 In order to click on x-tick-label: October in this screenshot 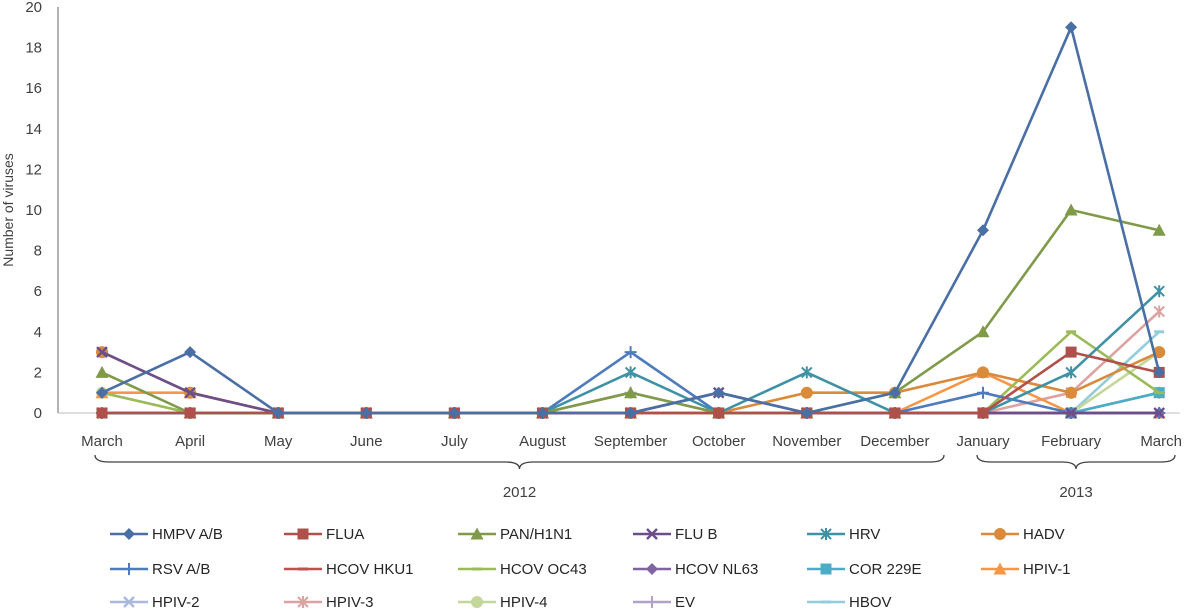, I will do `click(718, 441)`.